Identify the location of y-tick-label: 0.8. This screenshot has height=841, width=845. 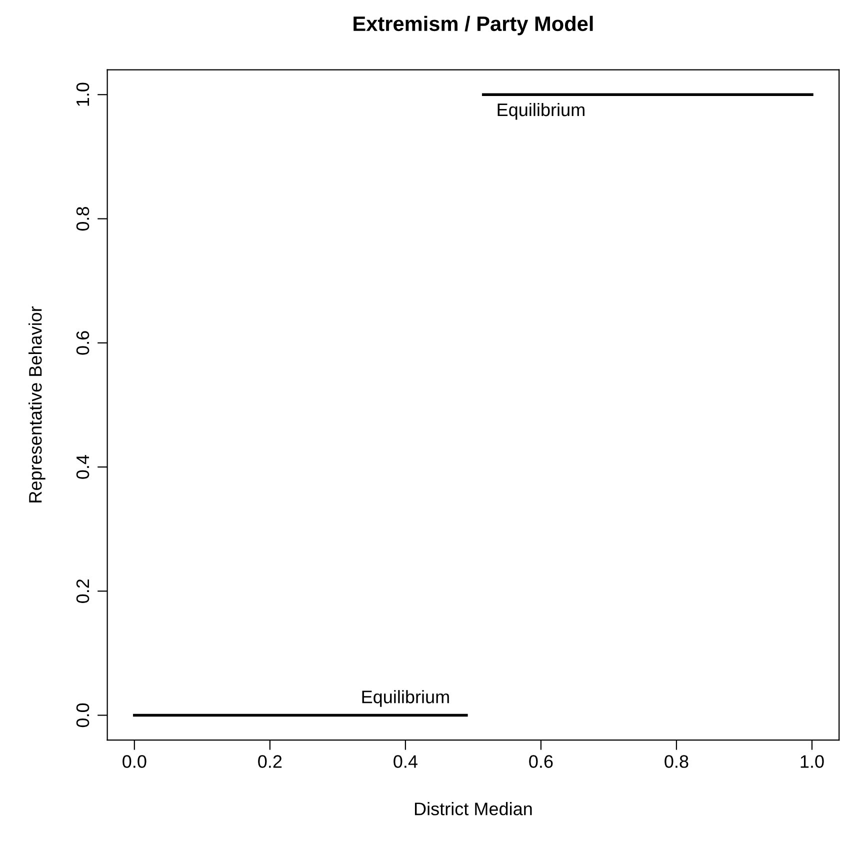
(83, 218).